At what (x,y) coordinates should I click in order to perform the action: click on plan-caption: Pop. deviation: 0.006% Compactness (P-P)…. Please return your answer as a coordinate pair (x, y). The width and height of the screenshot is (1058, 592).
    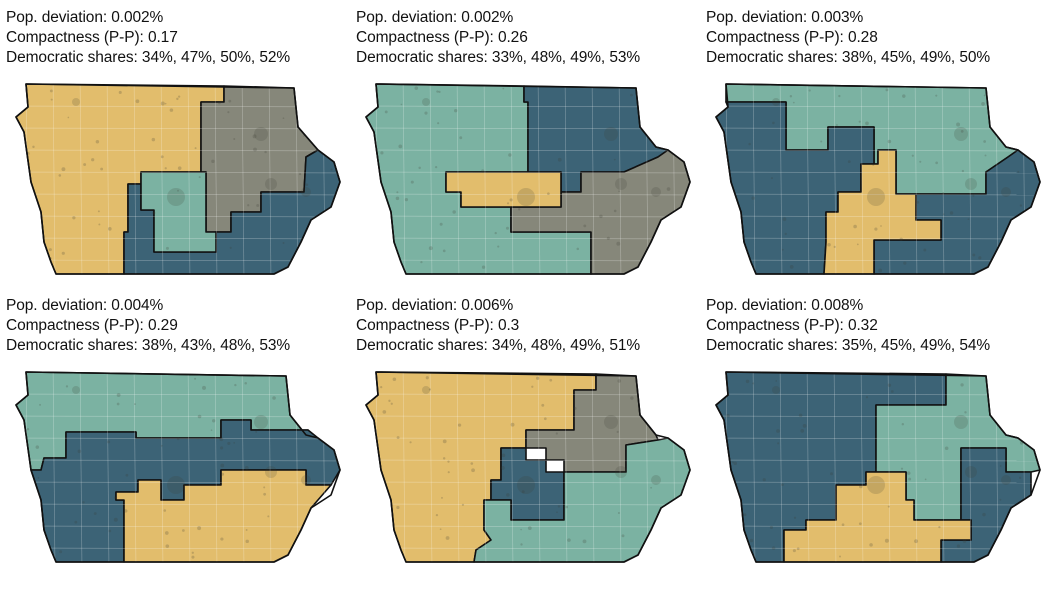
    Looking at the image, I should click on (498, 326).